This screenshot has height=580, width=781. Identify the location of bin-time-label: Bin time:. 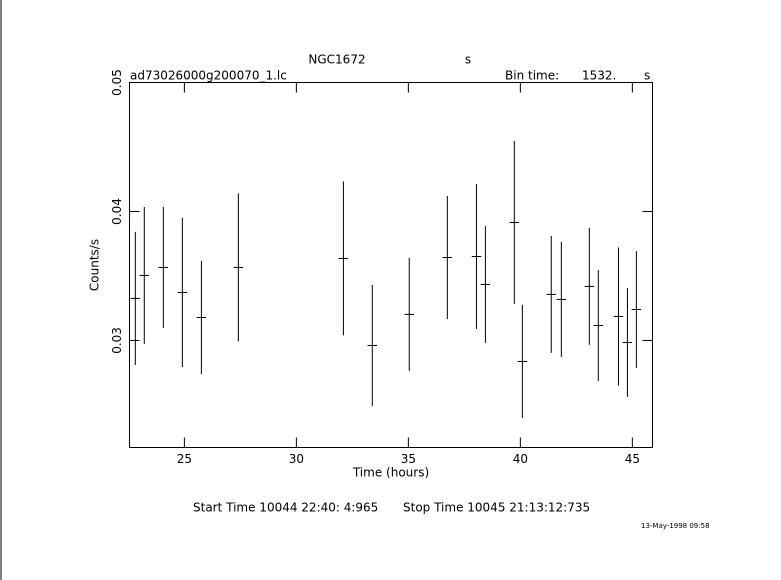
(532, 76).